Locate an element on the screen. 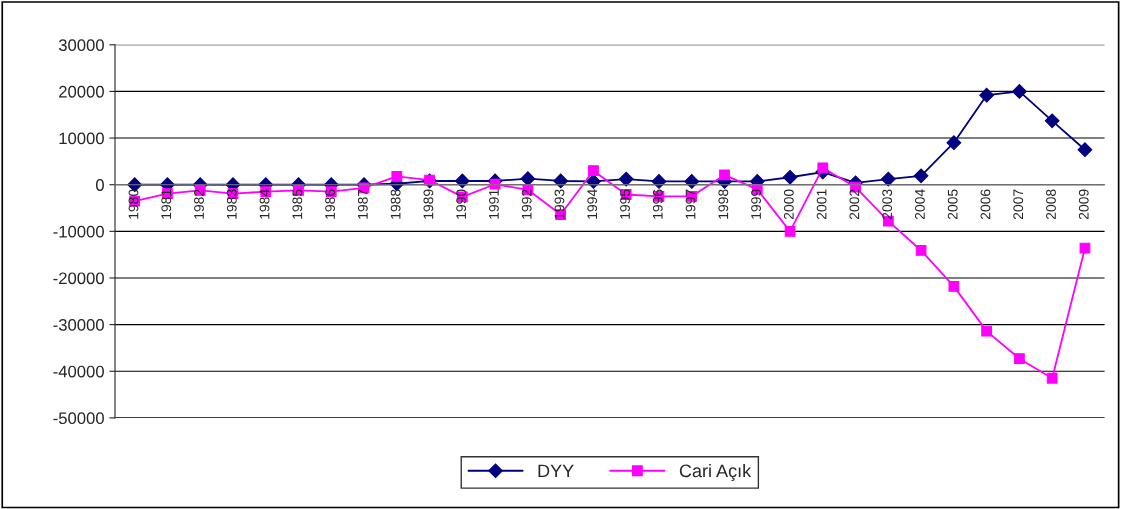 Image resolution: width=1122 pixels, height=509 pixels. x-tick-label: 2004 is located at coordinates (920, 204).